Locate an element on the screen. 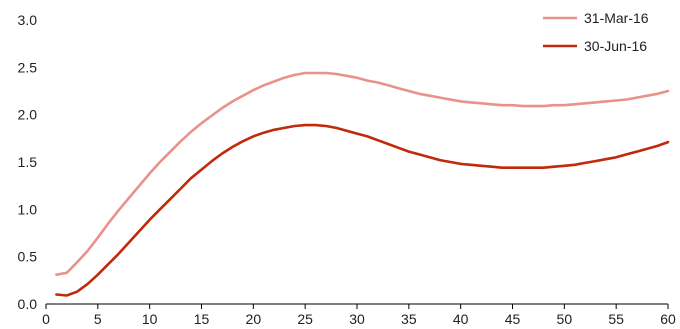  x-tick-label: 30 is located at coordinates (357, 319).